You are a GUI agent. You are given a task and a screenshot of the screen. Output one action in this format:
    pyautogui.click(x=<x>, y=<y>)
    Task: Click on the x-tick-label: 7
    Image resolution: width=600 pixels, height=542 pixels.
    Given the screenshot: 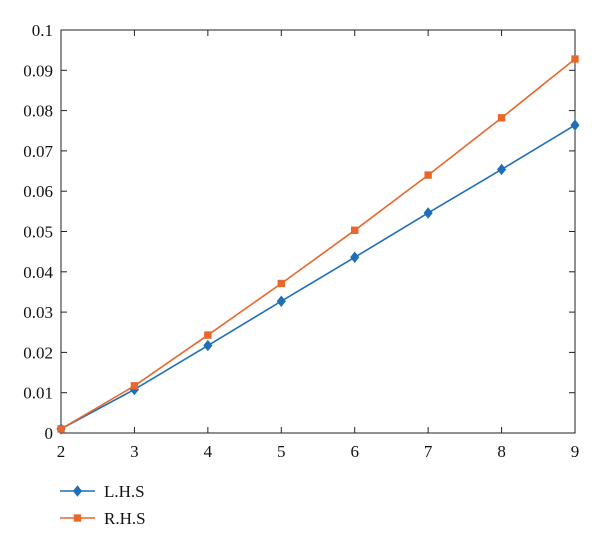 What is the action you would take?
    pyautogui.click(x=428, y=451)
    